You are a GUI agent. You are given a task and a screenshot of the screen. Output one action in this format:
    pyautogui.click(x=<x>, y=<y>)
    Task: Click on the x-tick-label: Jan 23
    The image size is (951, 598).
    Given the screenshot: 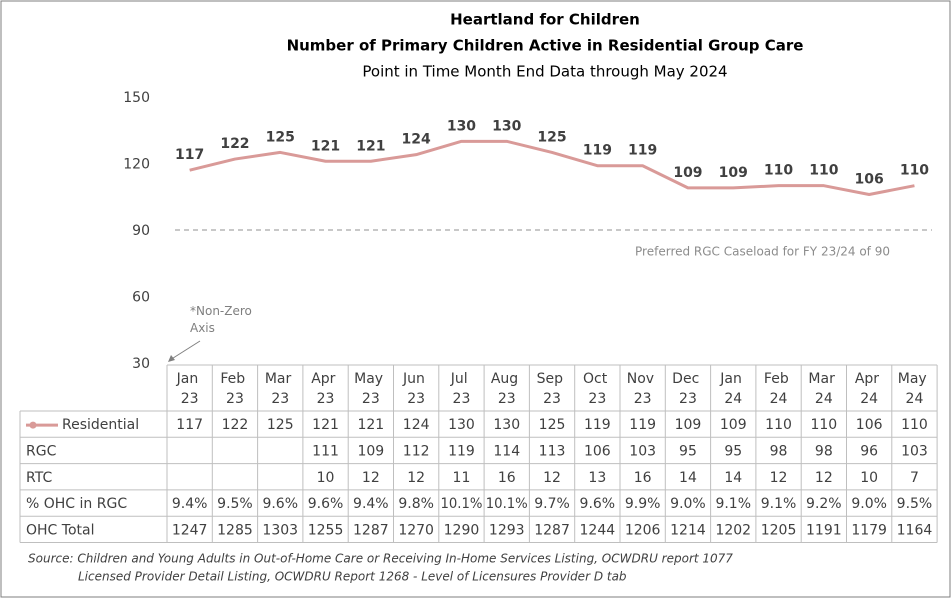 What is the action you would take?
    pyautogui.click(x=189, y=389)
    